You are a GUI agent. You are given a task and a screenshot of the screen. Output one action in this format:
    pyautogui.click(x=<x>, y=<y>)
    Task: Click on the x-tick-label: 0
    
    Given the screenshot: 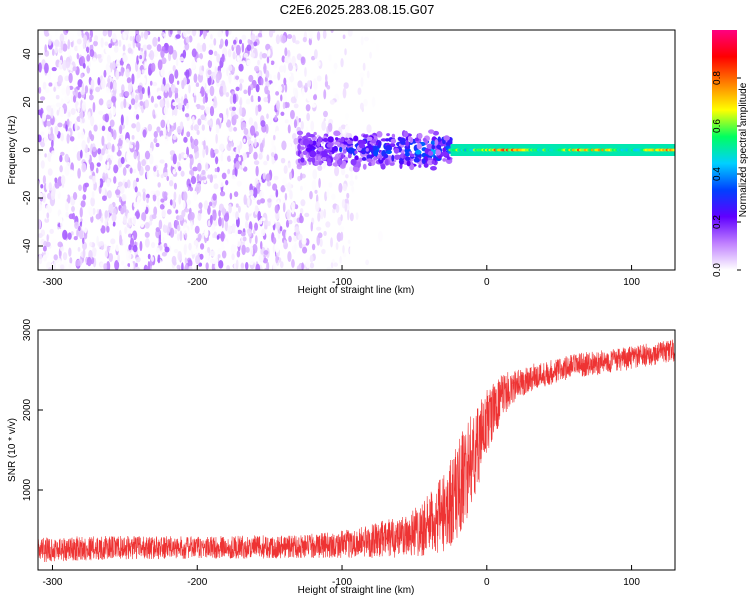 What is the action you would take?
    pyautogui.click(x=487, y=582)
    